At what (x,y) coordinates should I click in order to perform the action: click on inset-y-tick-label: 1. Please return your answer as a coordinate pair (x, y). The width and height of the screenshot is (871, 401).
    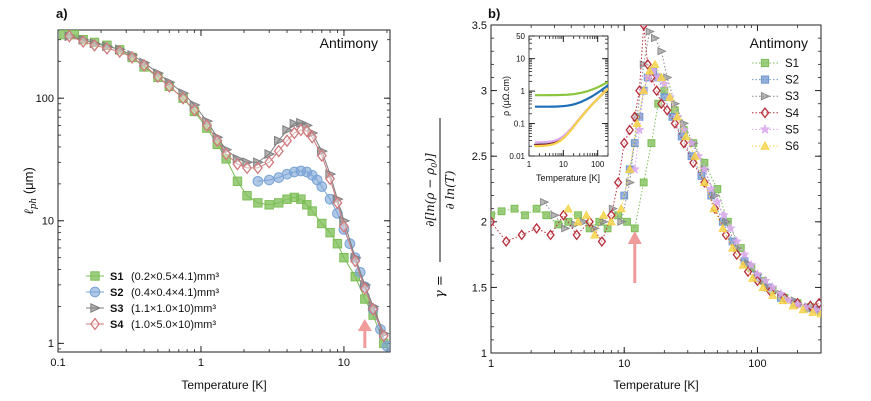
    Looking at the image, I should click on (523, 91).